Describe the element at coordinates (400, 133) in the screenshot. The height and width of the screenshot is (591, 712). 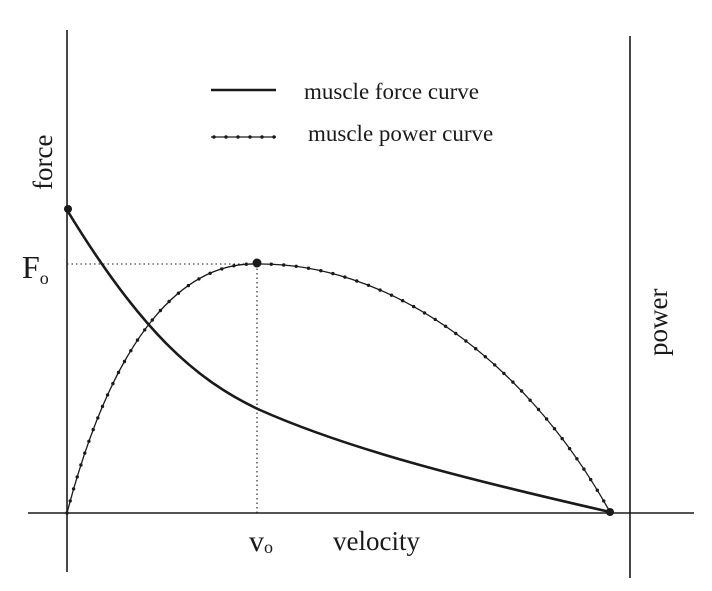
I see `legend-power-label: muscle power curve` at that location.